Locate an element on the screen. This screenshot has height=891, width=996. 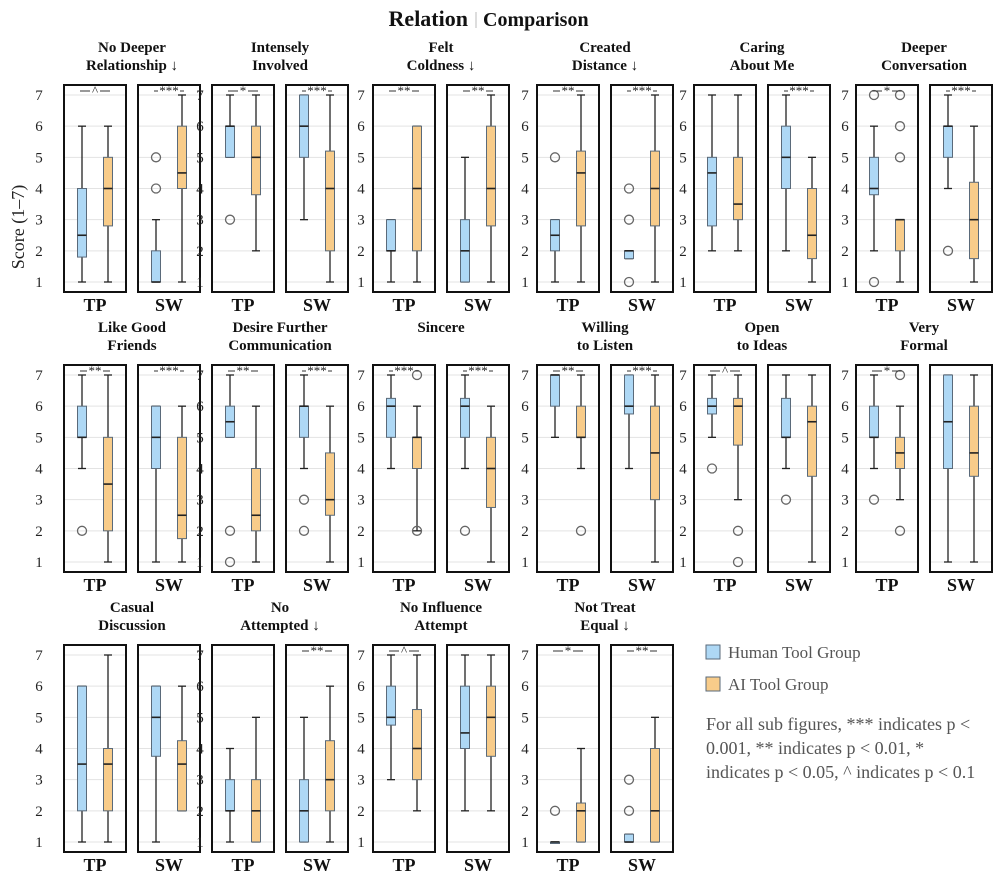
panel-title-line2: Discussion is located at coordinates (132, 626).